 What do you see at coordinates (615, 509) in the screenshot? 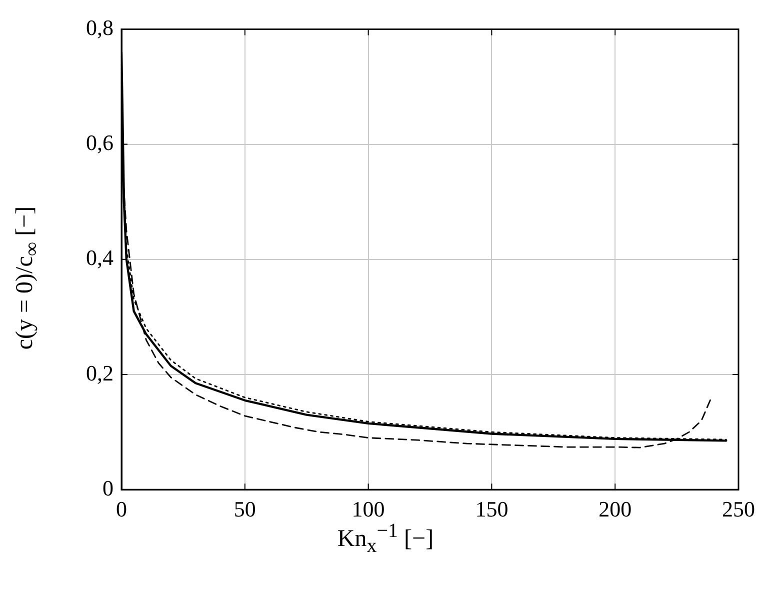
I see `x-tick-label: 200` at bounding box center [615, 509].